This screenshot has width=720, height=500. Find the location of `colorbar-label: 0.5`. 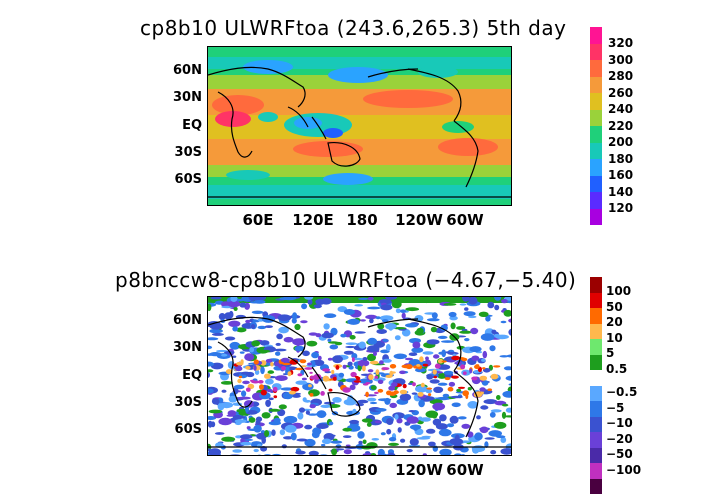

colorbar-label: 0.5 is located at coordinates (617, 368).